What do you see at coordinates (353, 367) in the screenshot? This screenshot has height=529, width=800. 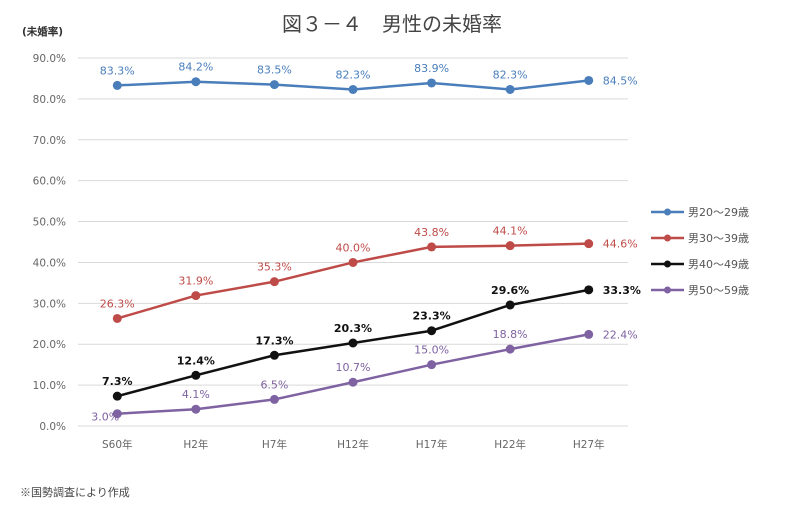 I see `data-label: 10.7%` at bounding box center [353, 367].